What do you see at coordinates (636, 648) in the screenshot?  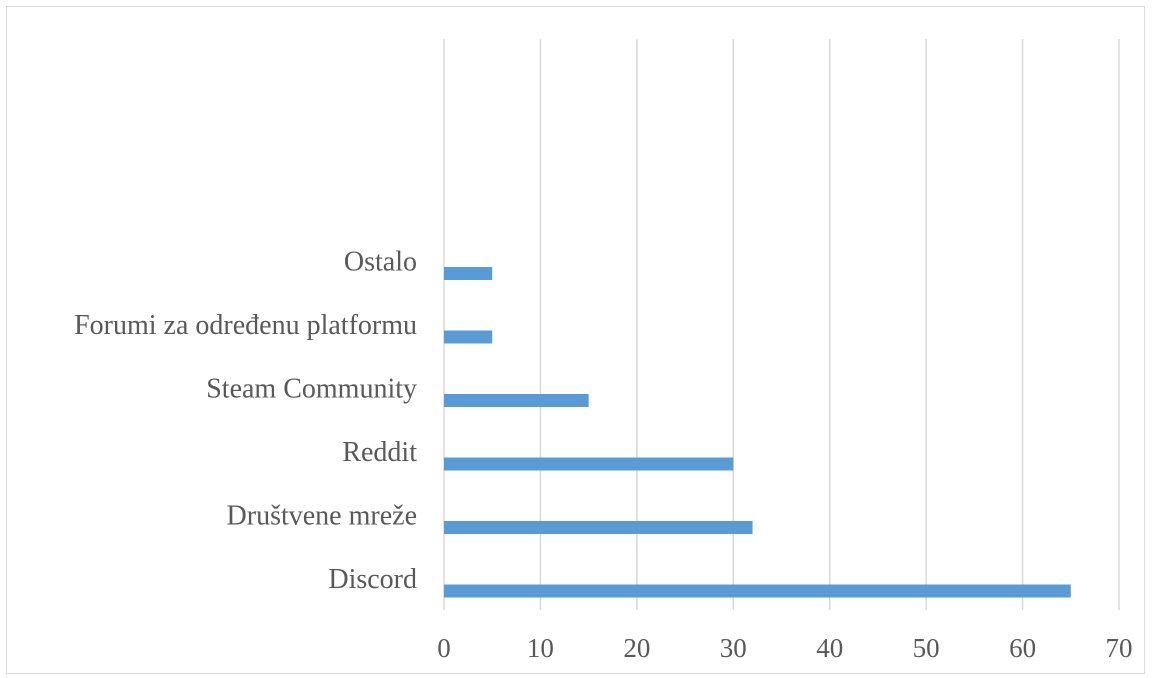 I see `x-tick-label-20: 20` at bounding box center [636, 648].